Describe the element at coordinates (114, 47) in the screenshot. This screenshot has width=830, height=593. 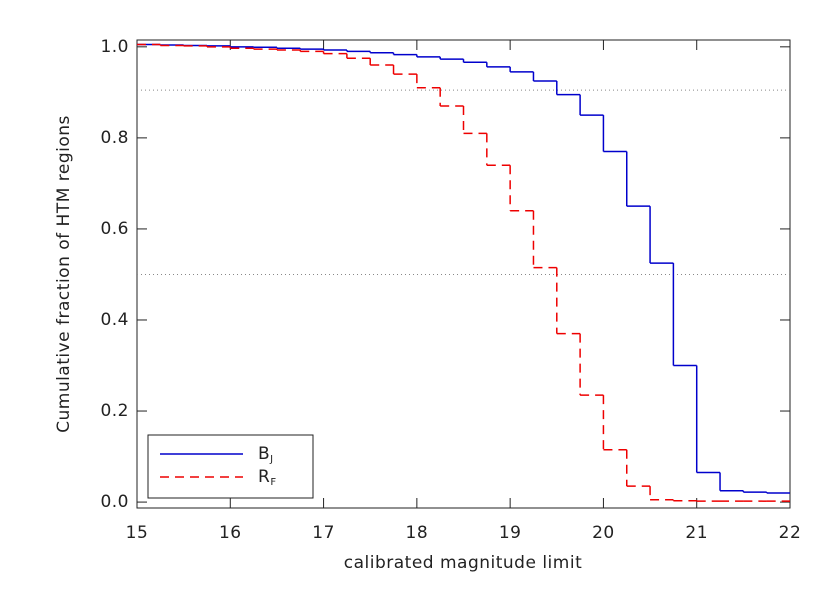
I see `y-tick-label: 1.0` at that location.